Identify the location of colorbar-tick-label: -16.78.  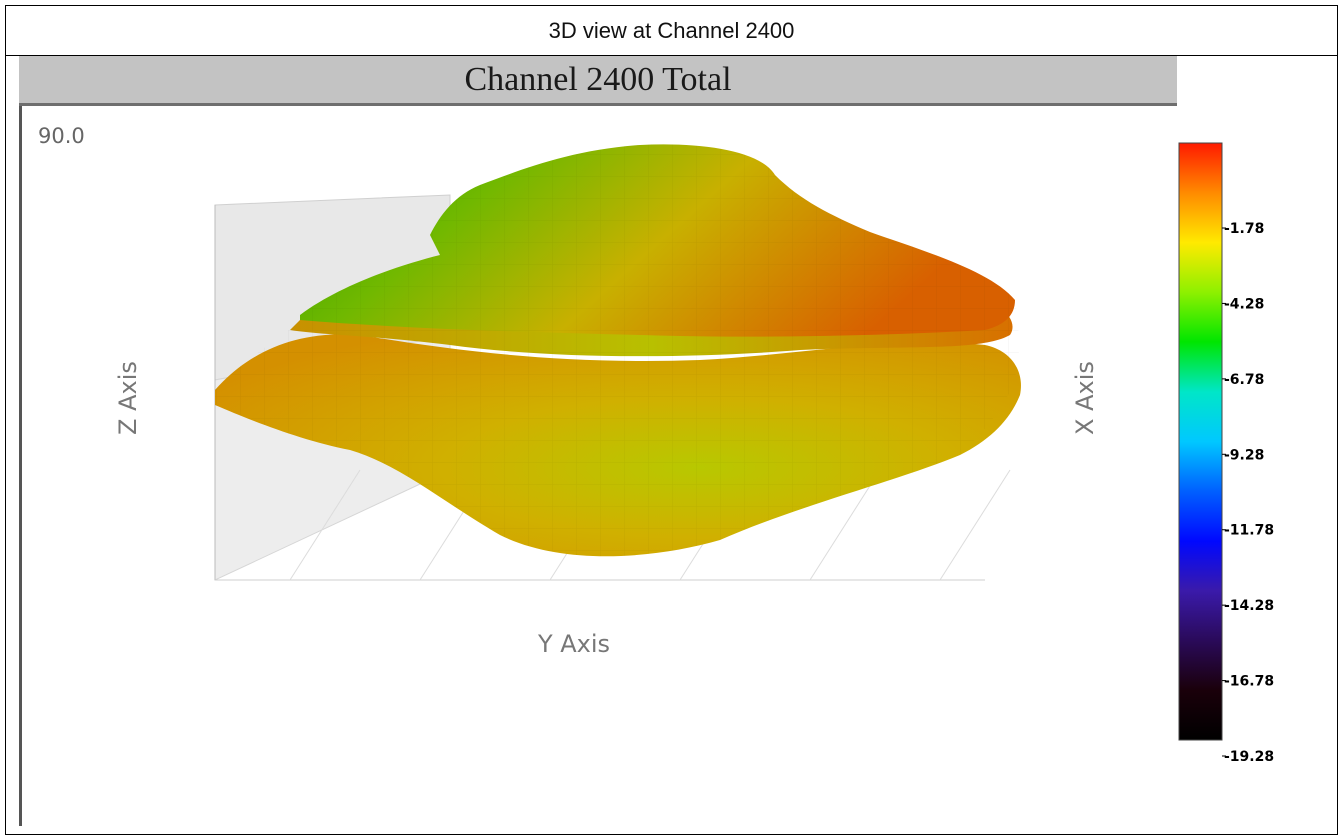
(1249, 682).